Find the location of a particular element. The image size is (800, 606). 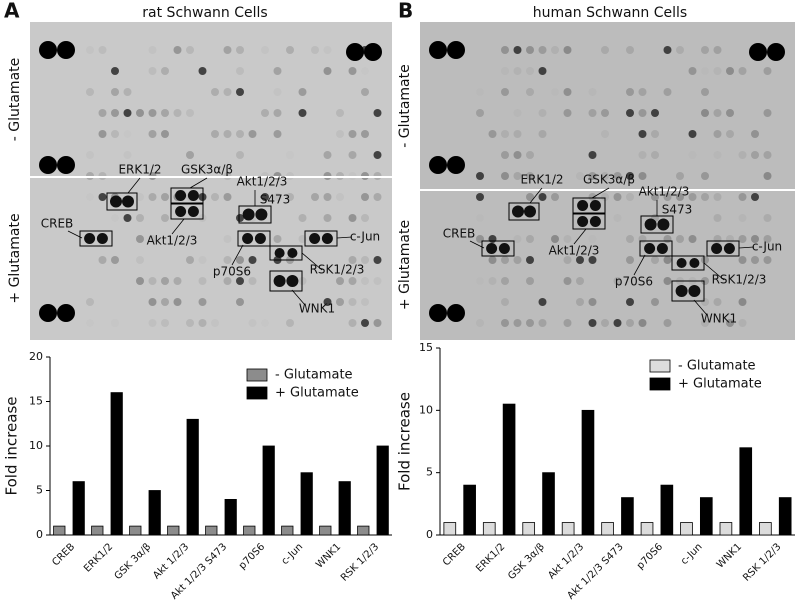

y-tick-label: 20 is located at coordinates (36, 356).